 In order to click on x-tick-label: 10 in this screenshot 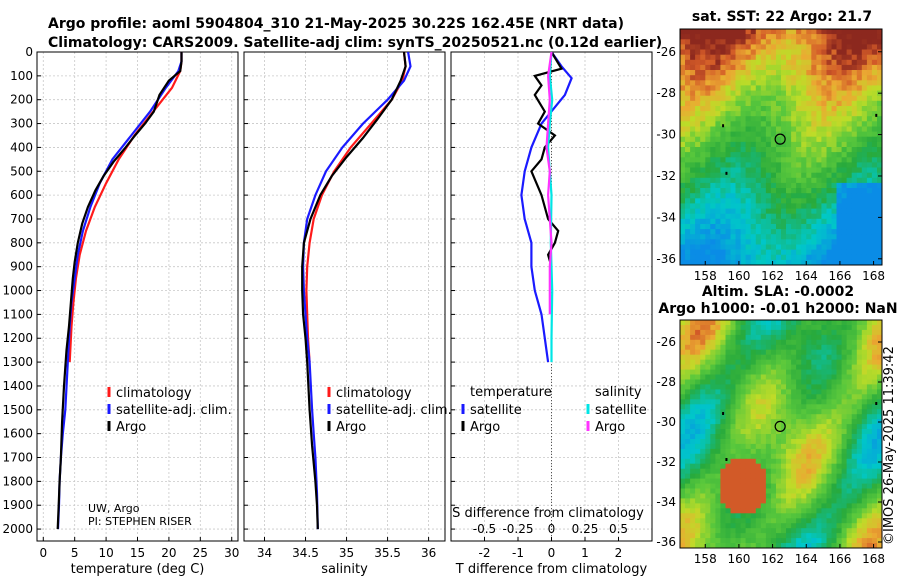, I will do `click(105, 553)`.